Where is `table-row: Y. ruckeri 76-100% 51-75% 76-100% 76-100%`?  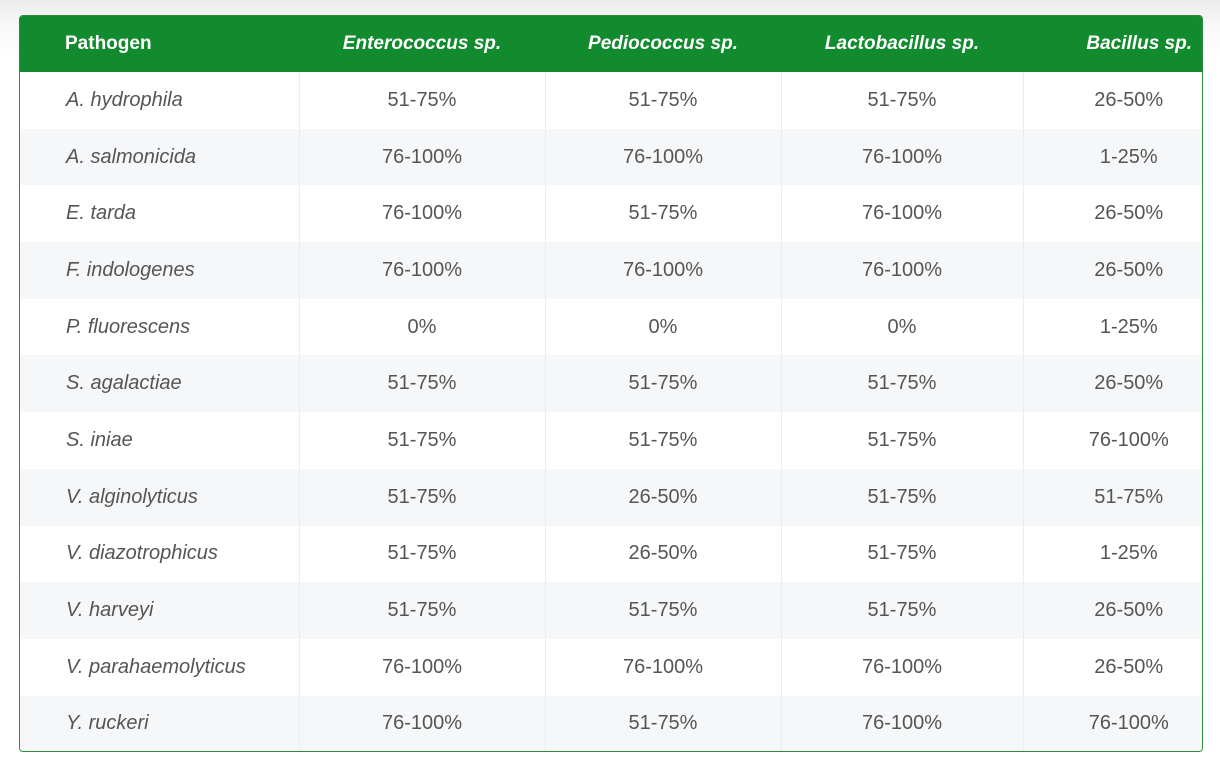 table-row: Y. ruckeri 76-100% 51-75% 76-100% 76-100% is located at coordinates (611, 723).